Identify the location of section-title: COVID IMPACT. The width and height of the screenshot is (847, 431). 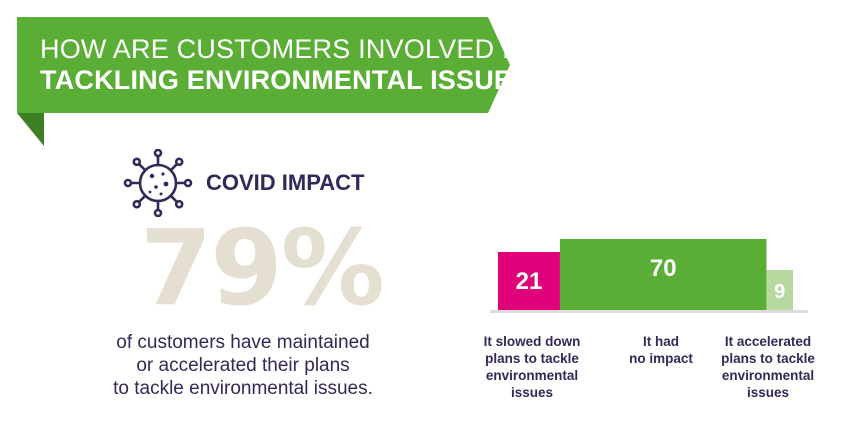
(285, 182).